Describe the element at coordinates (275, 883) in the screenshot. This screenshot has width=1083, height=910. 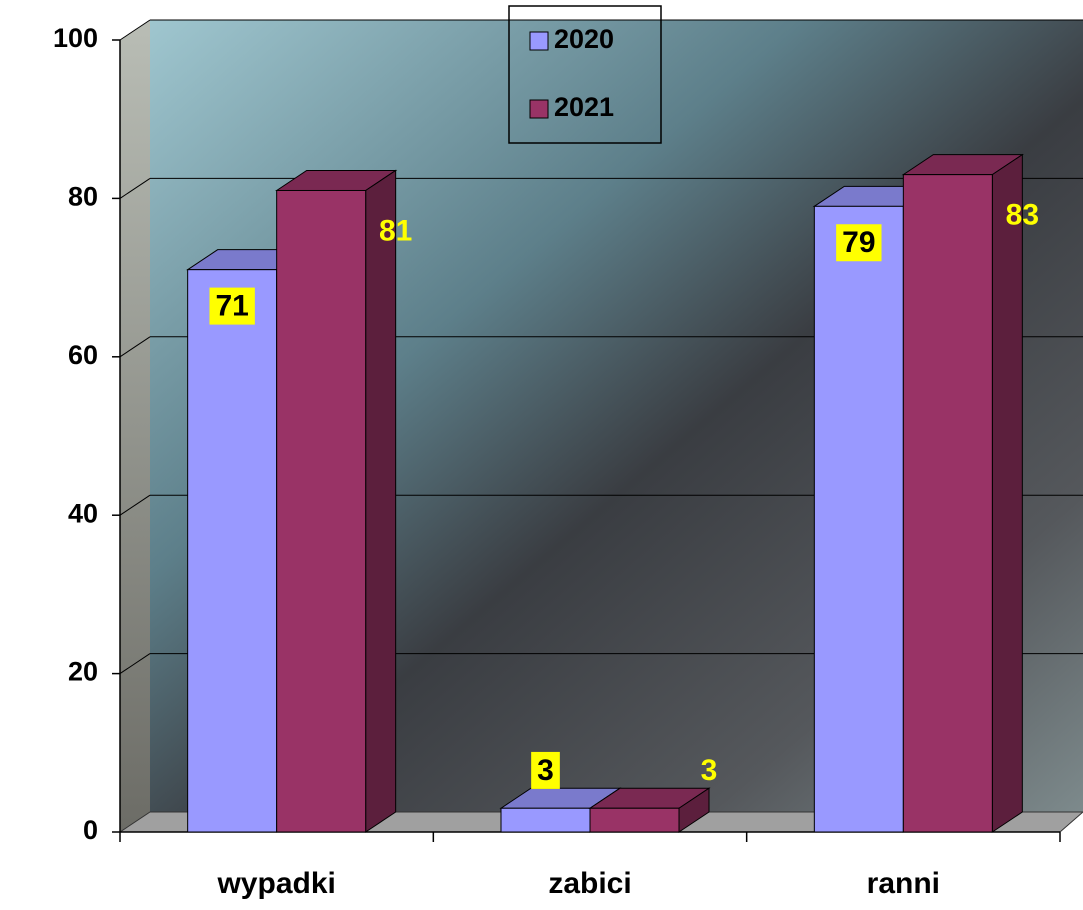
I see `x-tick-label: wypadki` at that location.